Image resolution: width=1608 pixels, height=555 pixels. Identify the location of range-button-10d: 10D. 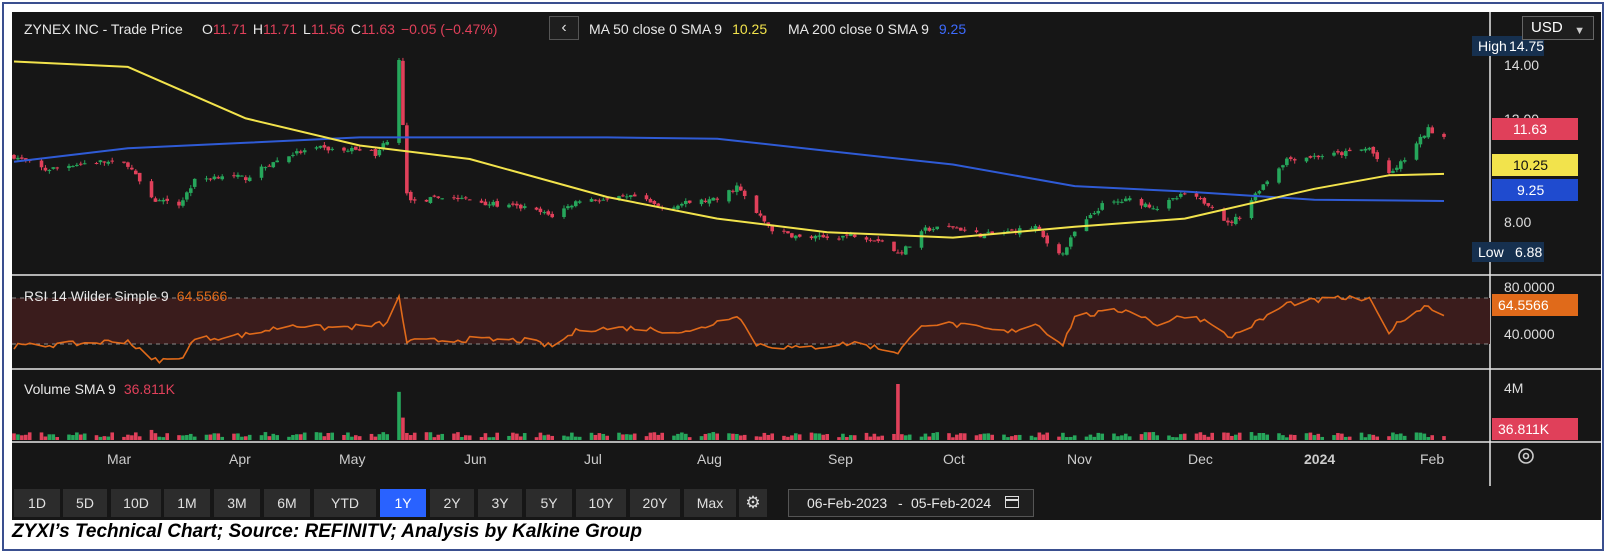
(136, 503).